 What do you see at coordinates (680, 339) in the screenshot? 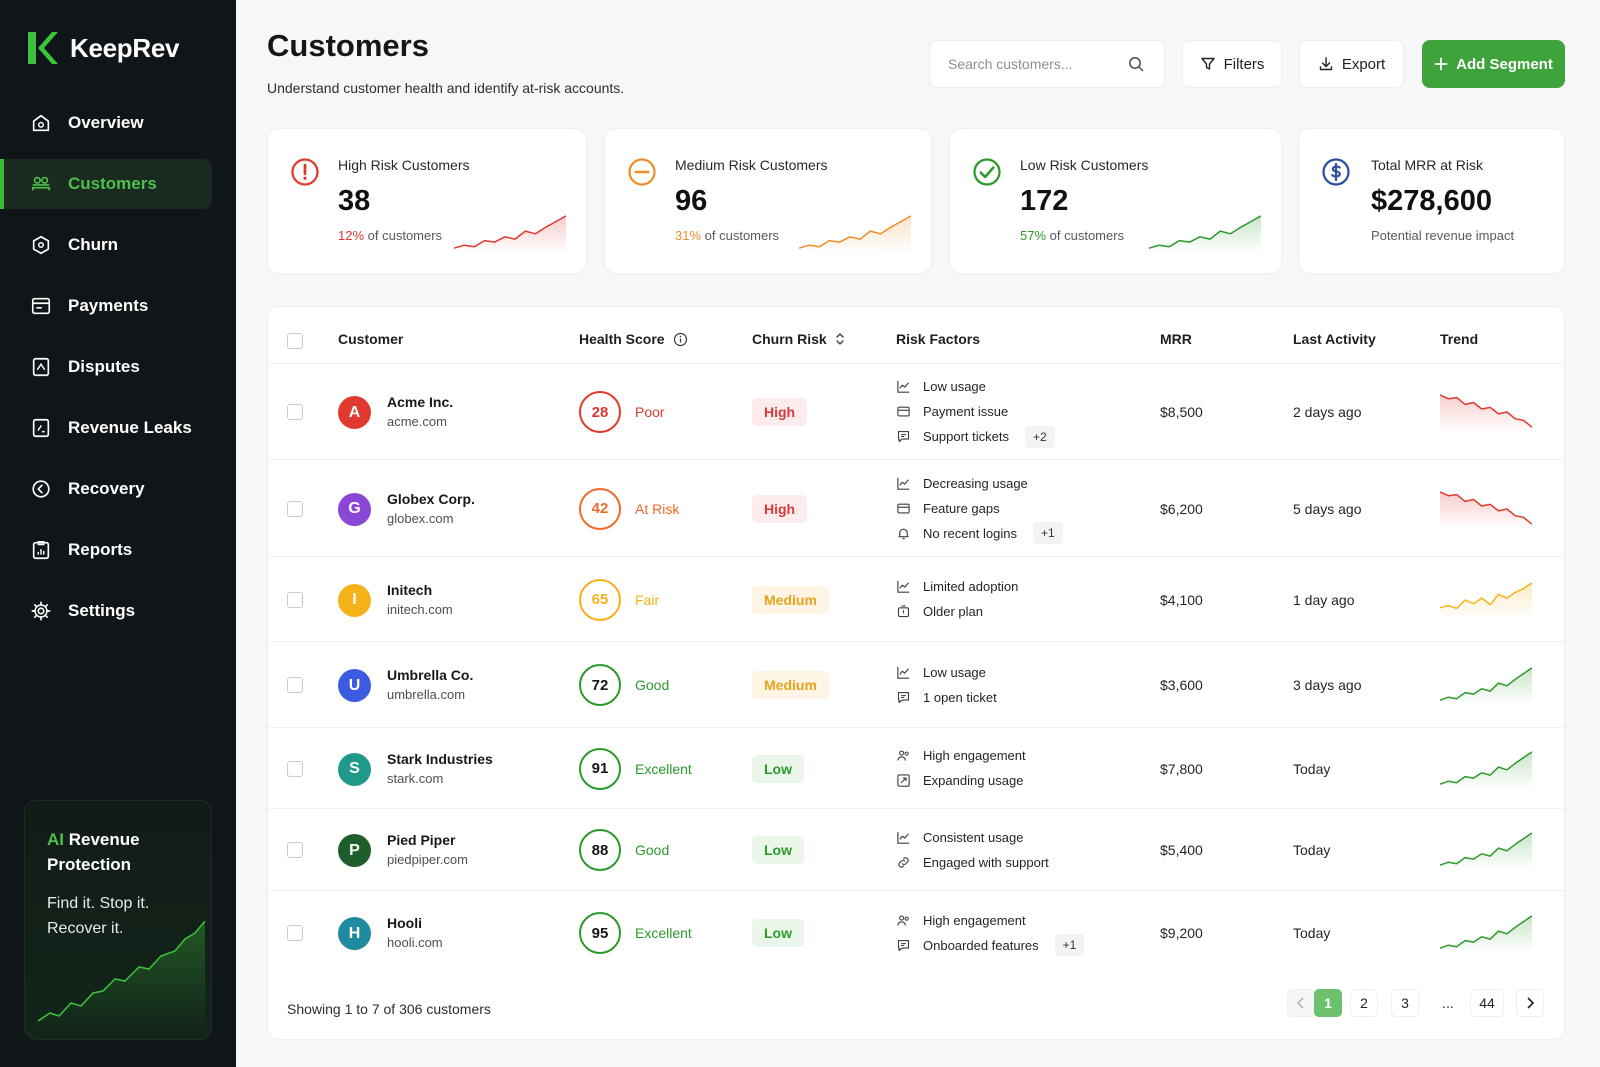
I see `info-icon` at bounding box center [680, 339].